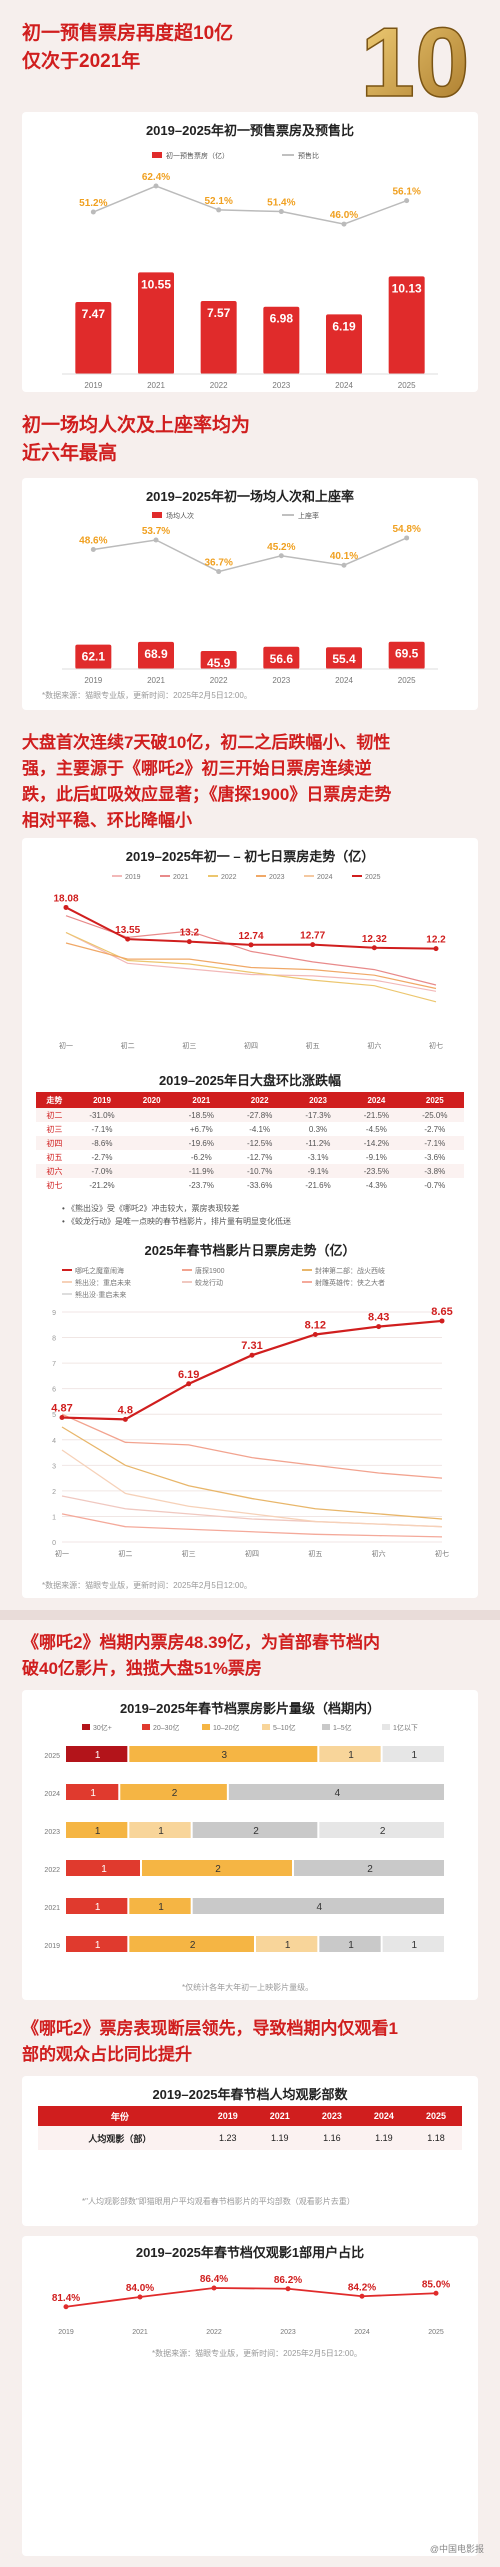 This screenshot has height=2567, width=500. Describe the element at coordinates (128, 1045) in the screenshot. I see `x-tick-label: 初二` at that location.